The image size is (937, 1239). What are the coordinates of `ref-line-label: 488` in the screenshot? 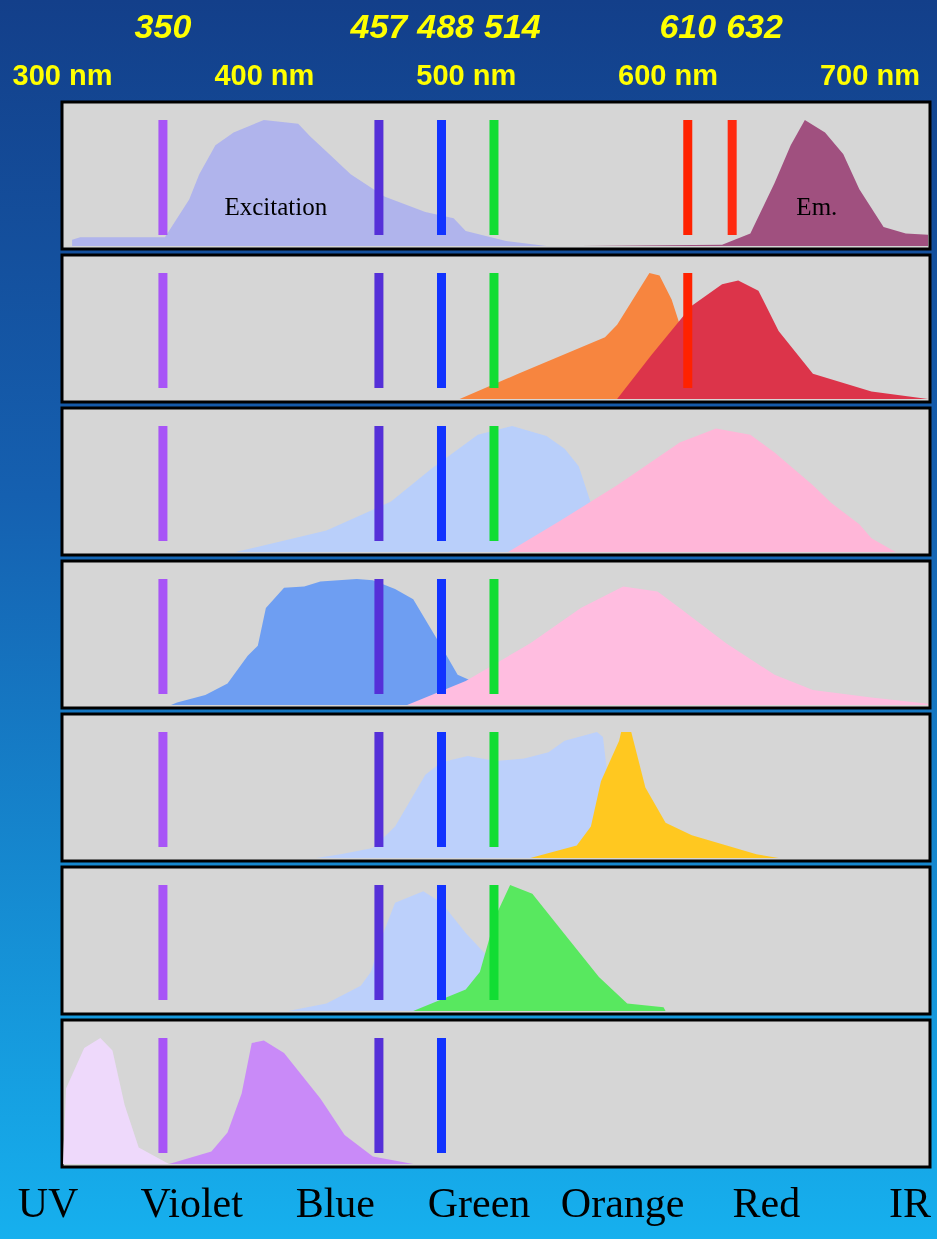 It's located at (445, 26).